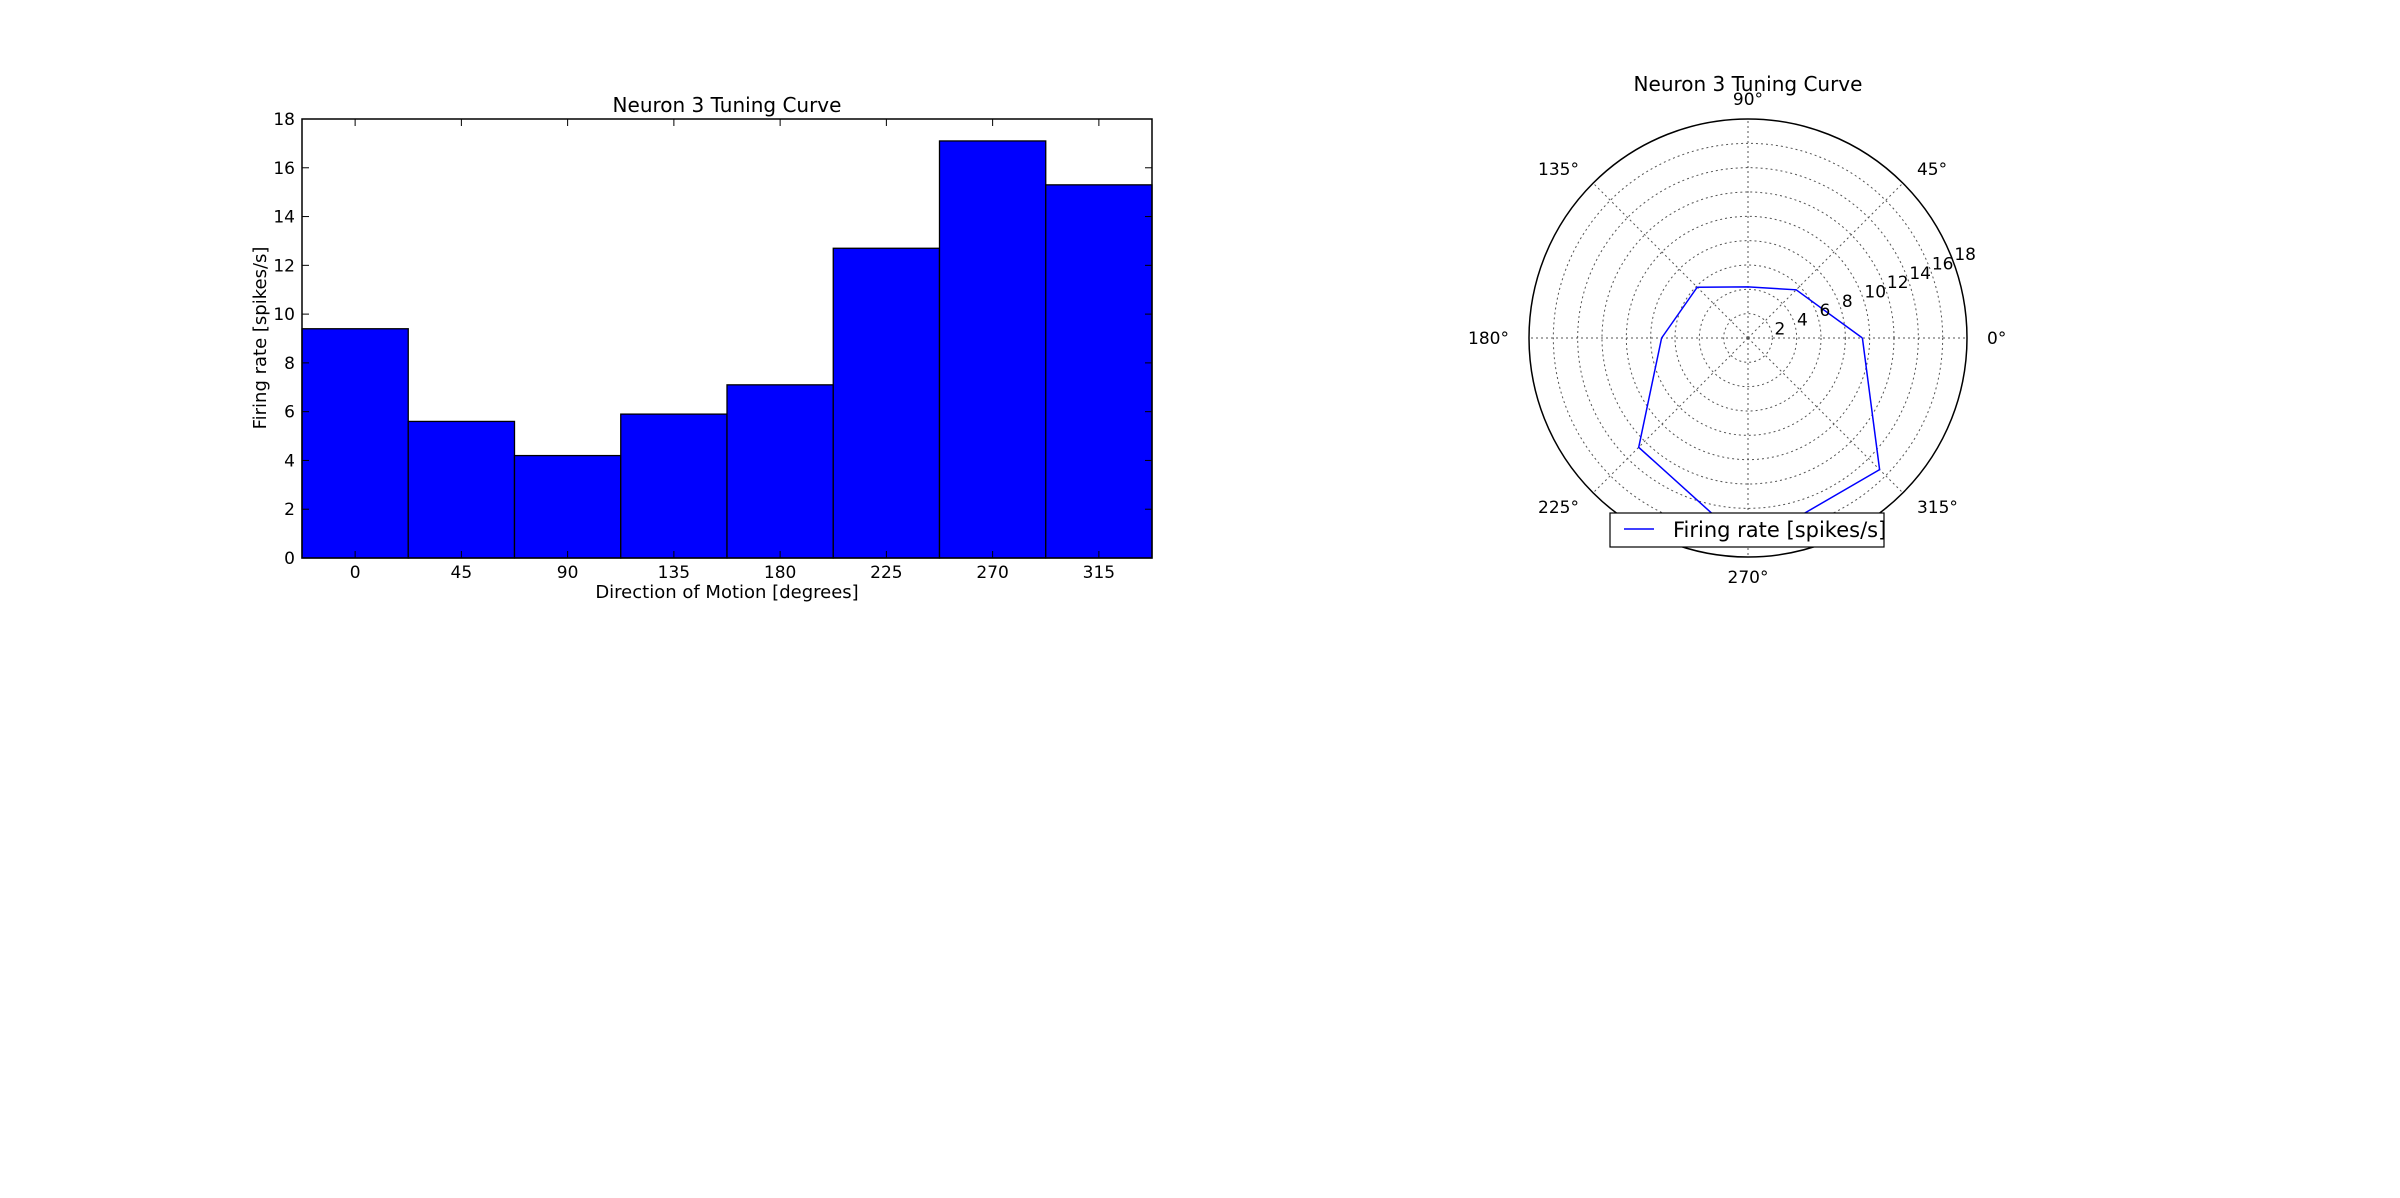 Image resolution: width=2400 pixels, height=1198 pixels. Describe the element at coordinates (1943, 265) in the screenshot. I see `radial-tick-label: 16` at that location.